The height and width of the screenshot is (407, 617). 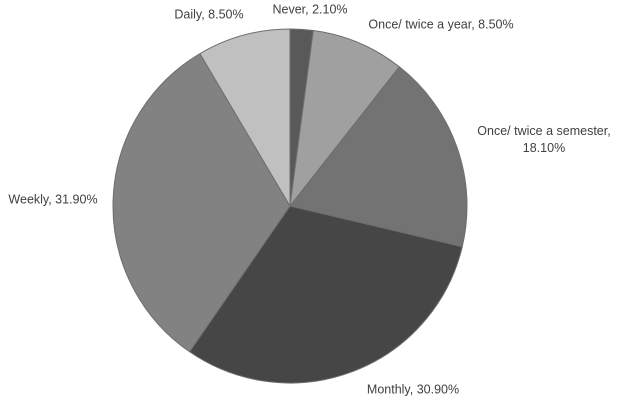 What do you see at coordinates (413, 389) in the screenshot?
I see `slice-label-monthly: Monthly, 30.90%` at bounding box center [413, 389].